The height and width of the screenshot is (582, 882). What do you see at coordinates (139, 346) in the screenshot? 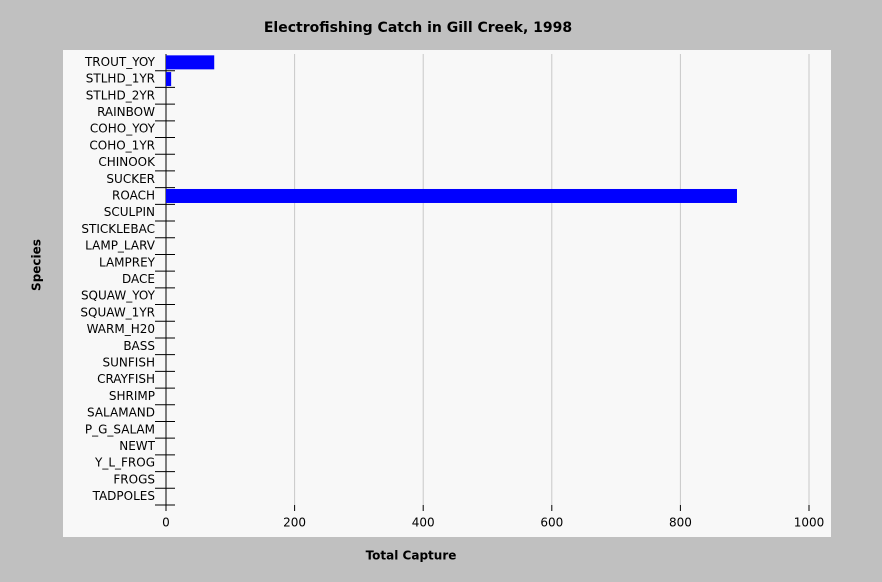
I see `y-tick-label: BASS` at bounding box center [139, 346].